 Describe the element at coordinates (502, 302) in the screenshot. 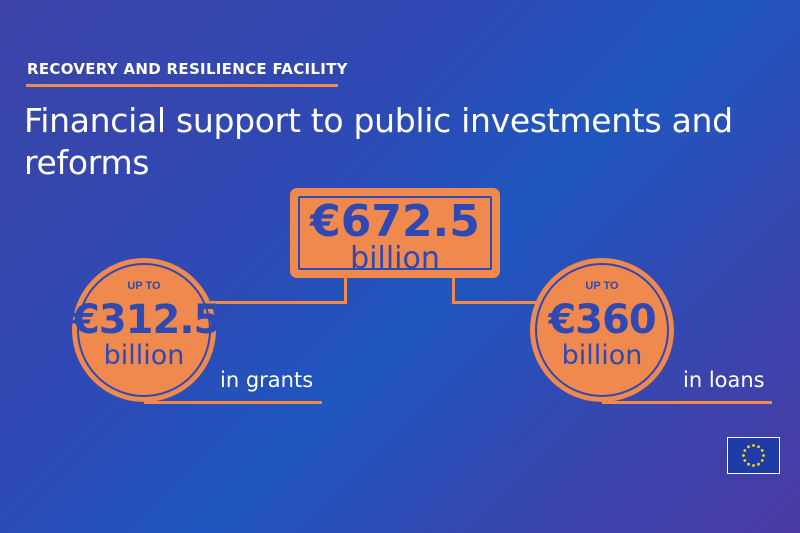

I see `connector-right-horizontal` at that location.